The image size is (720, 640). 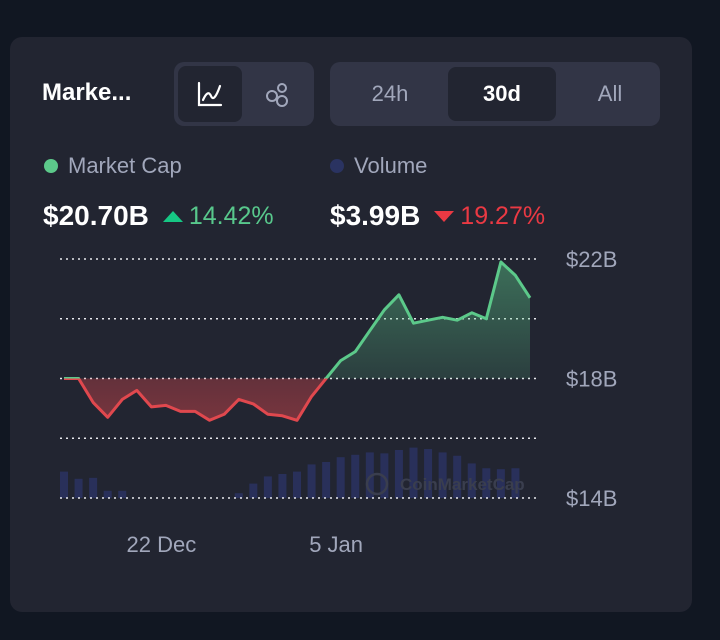 What do you see at coordinates (391, 165) in the screenshot?
I see `legend-volume-label: Volume` at bounding box center [391, 165].